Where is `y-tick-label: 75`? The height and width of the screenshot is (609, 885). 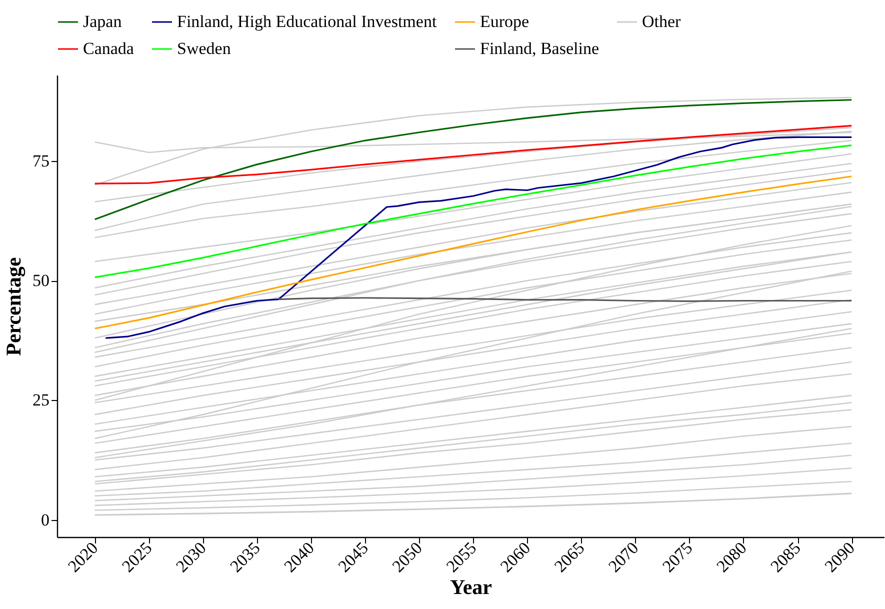 y-tick-label: 75 is located at coordinates (41, 161).